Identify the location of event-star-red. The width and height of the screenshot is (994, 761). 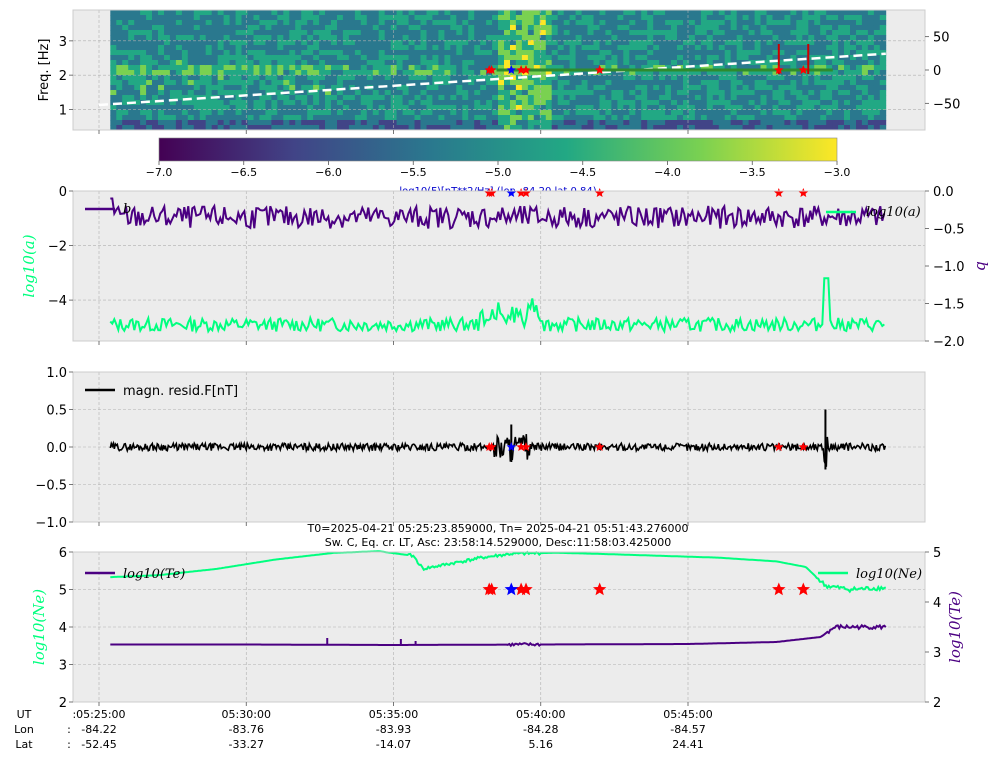
(779, 589).